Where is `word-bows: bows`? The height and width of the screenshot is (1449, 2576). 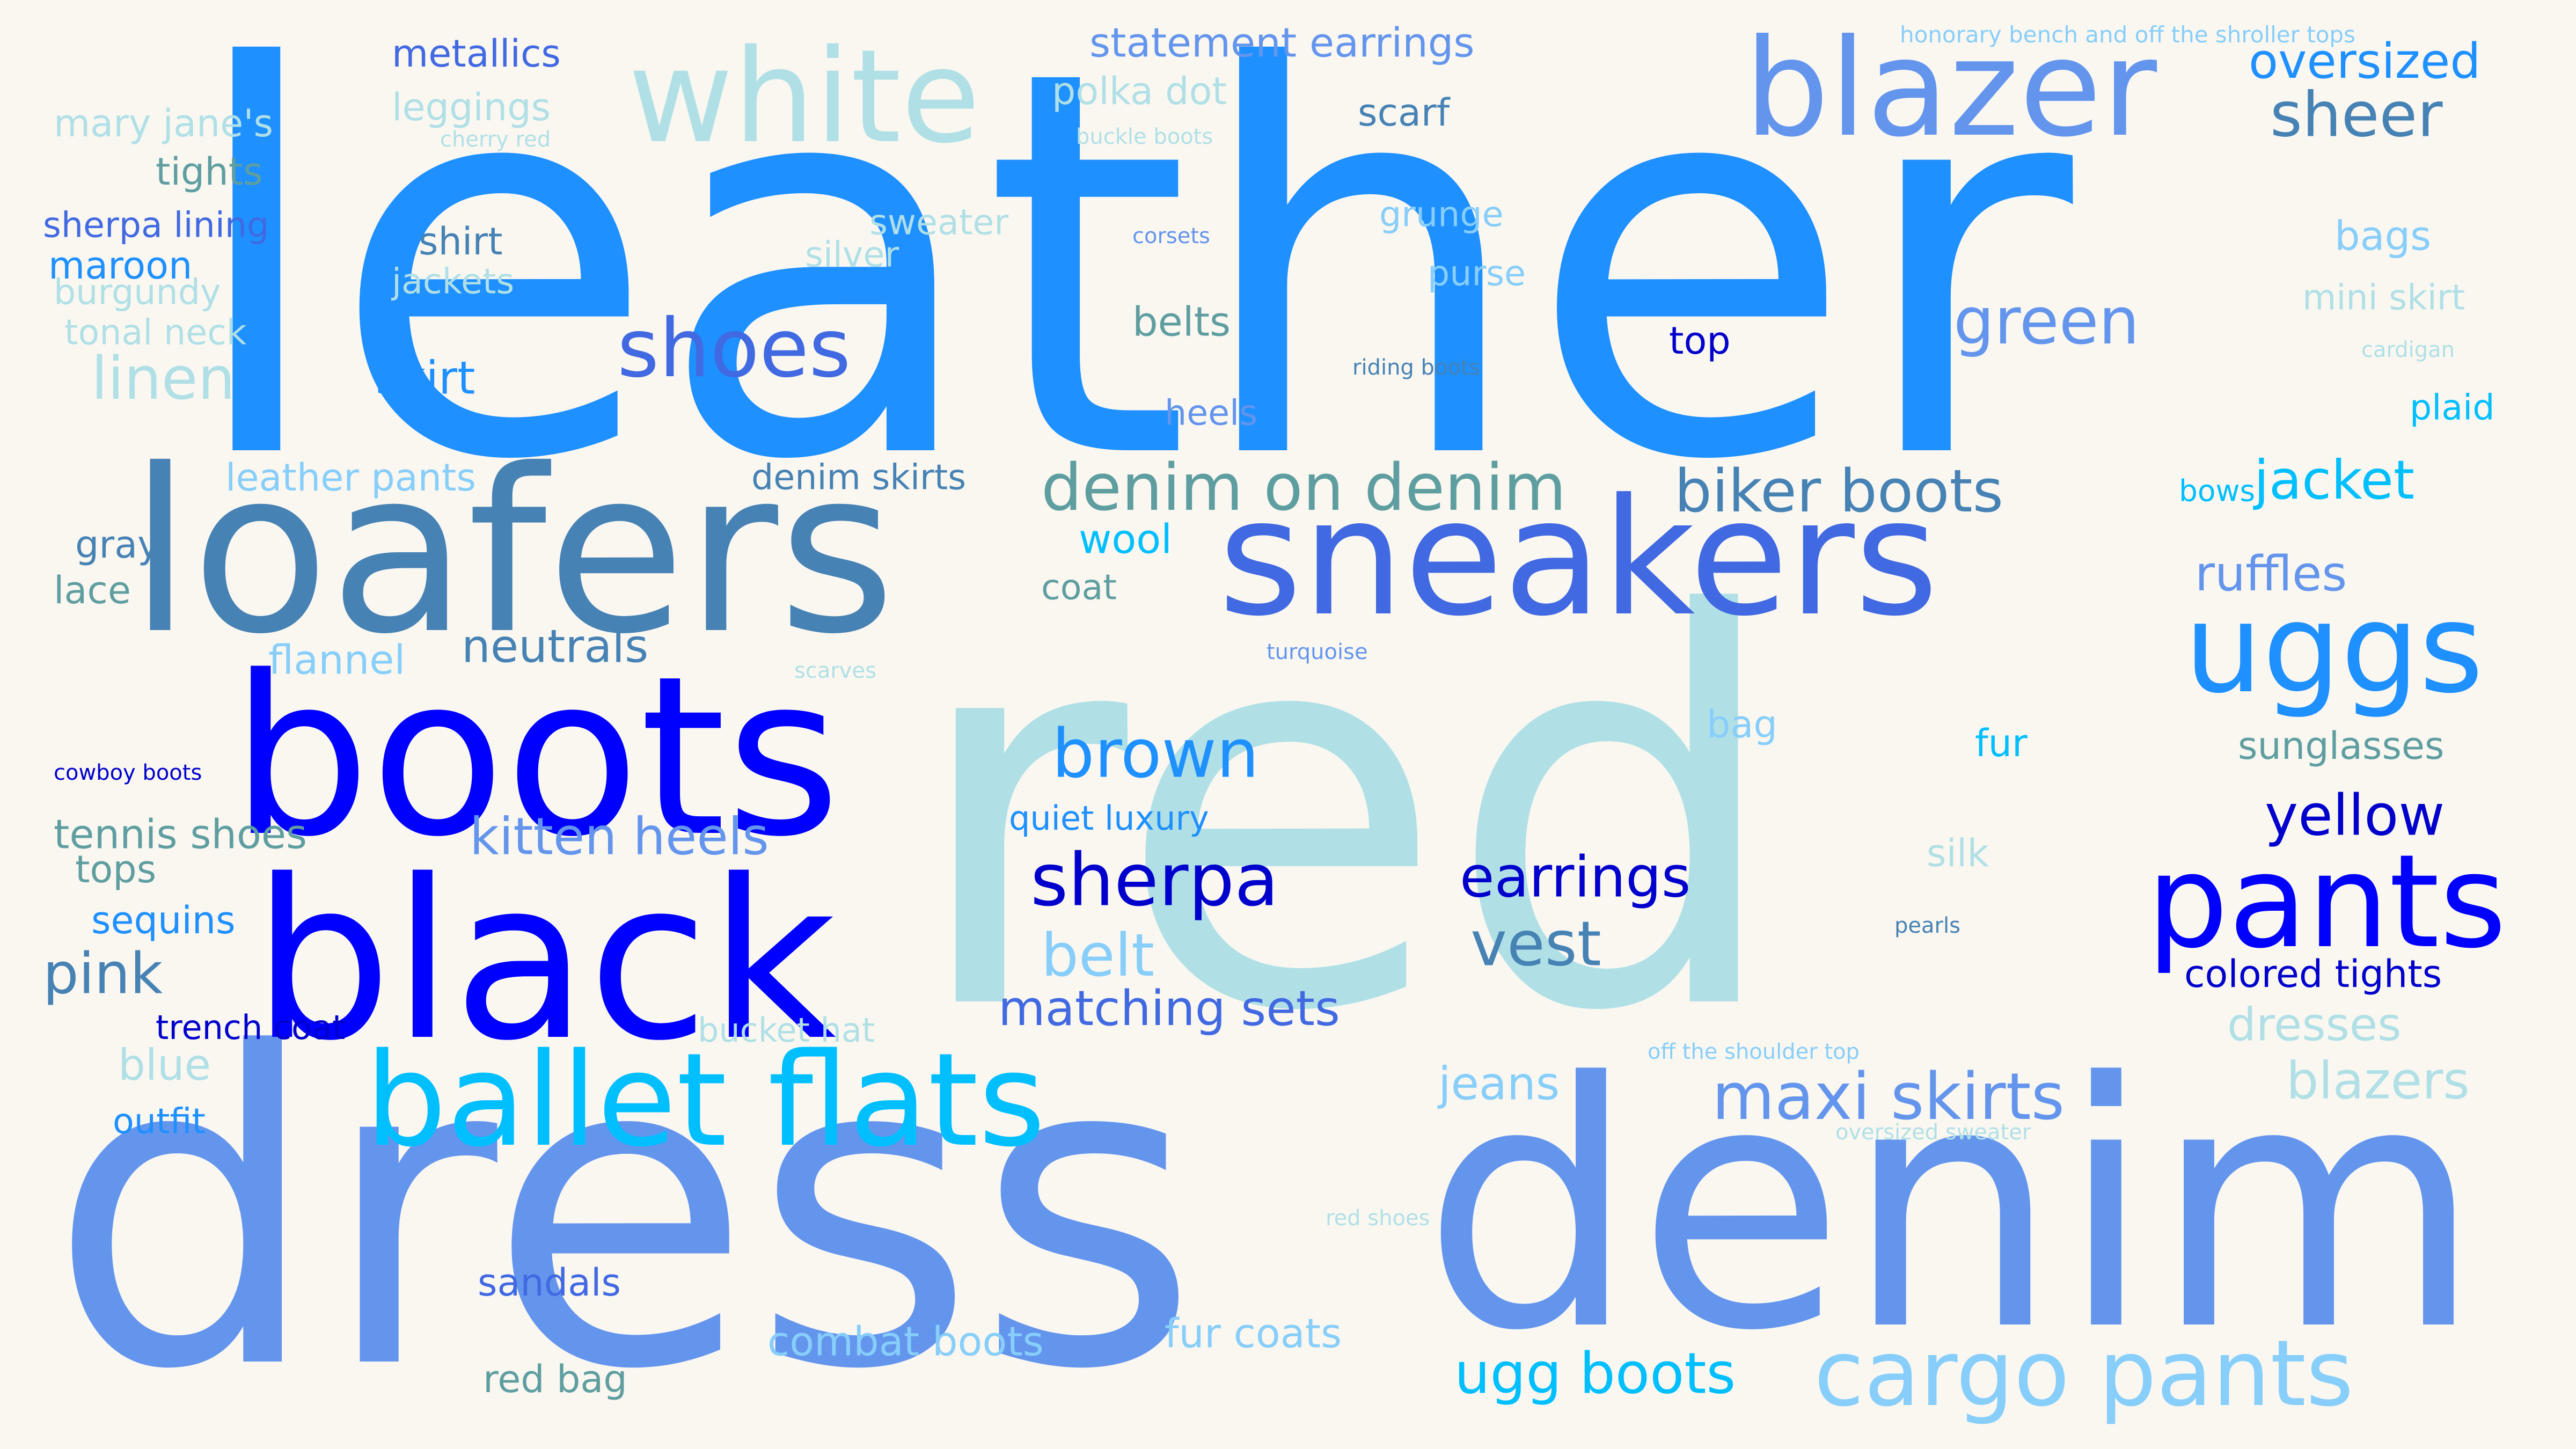 word-bows: bows is located at coordinates (2217, 490).